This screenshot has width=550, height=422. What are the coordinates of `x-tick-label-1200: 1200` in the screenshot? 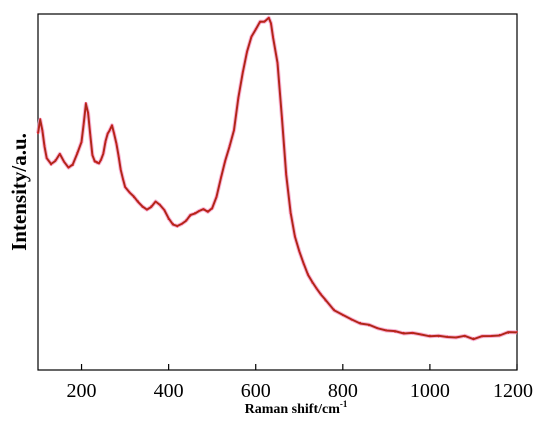 It's located at (513, 391).